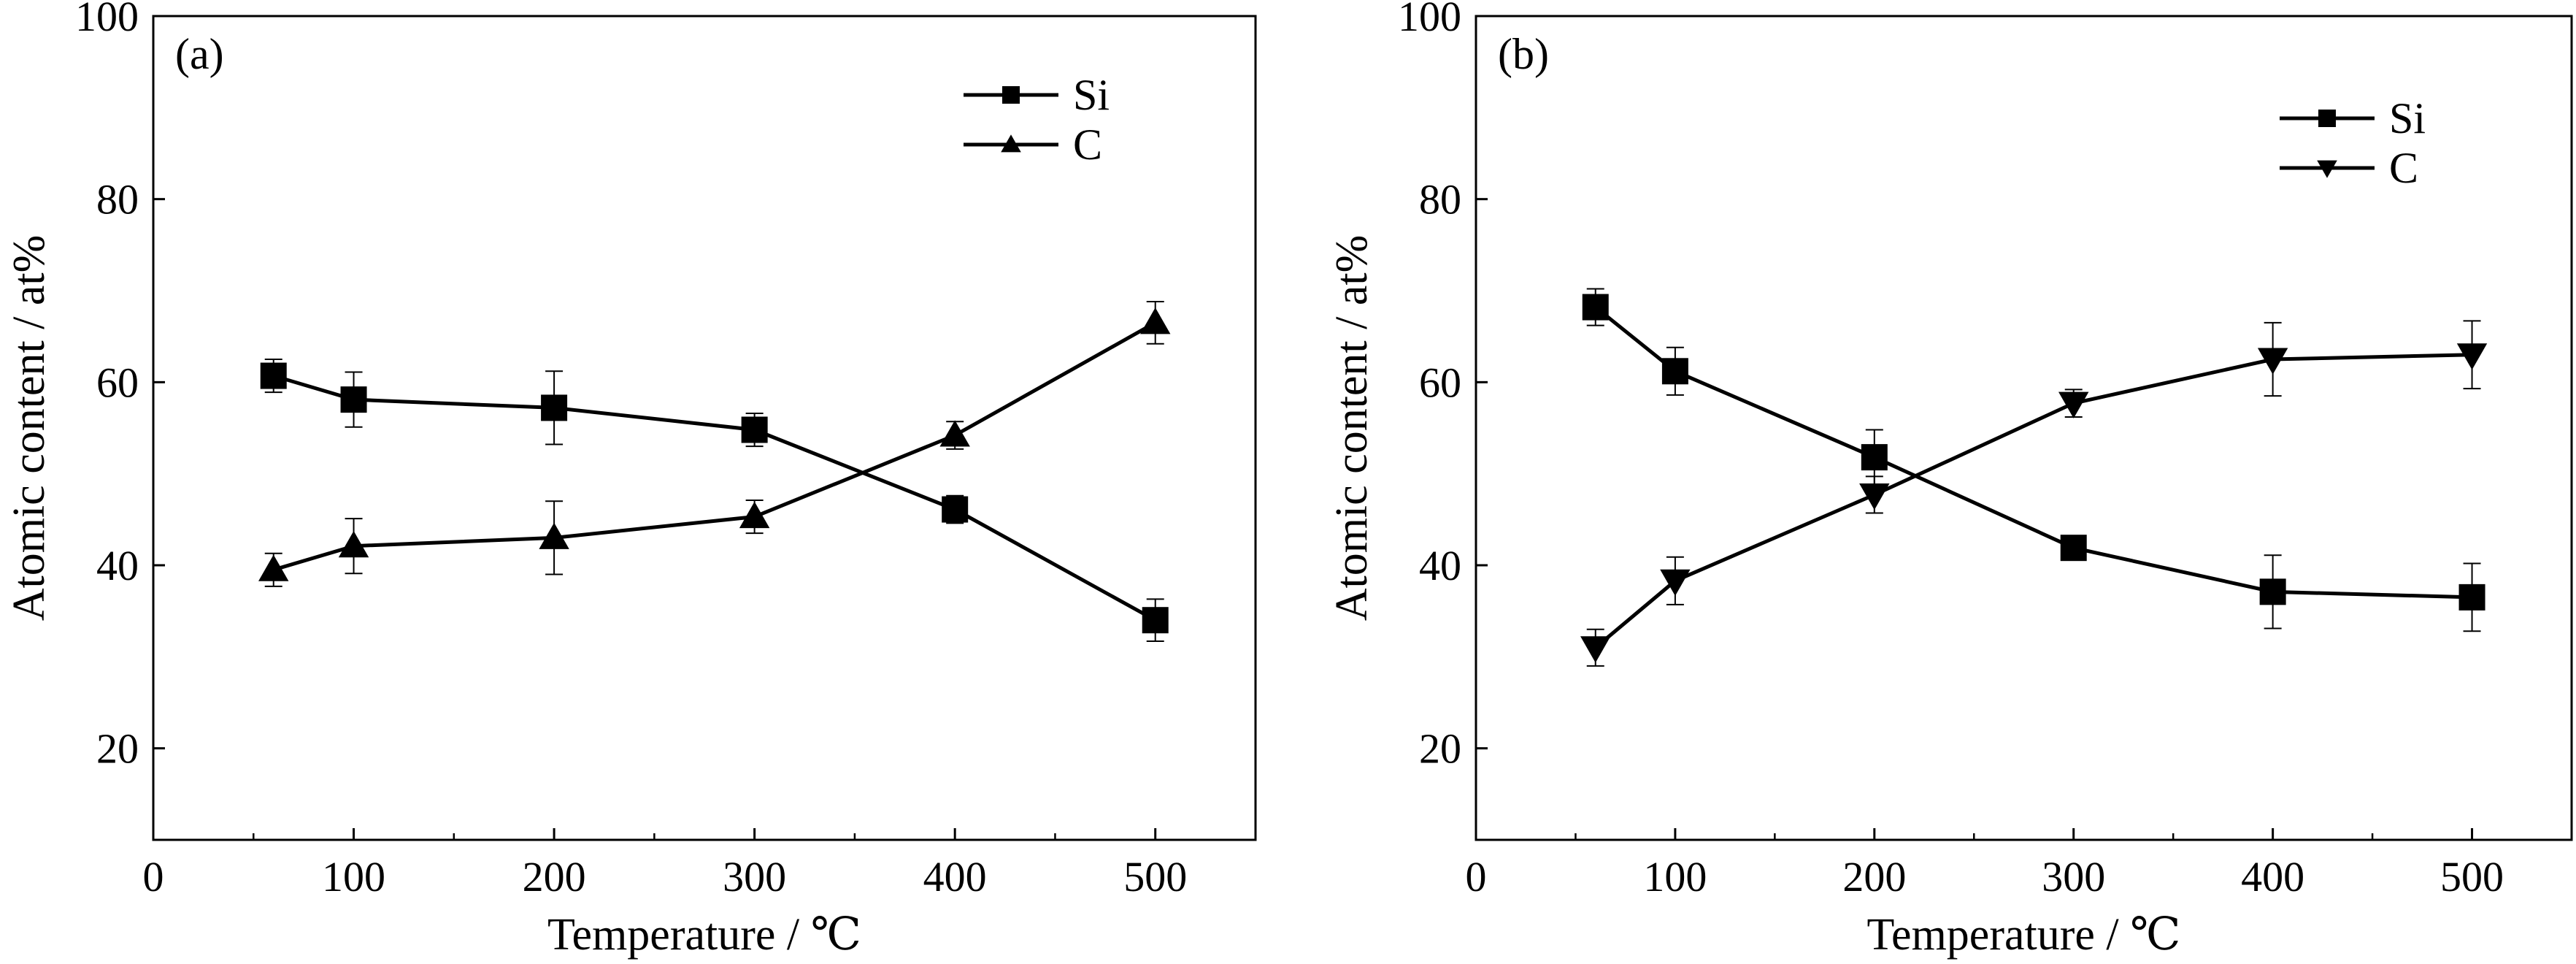  I want to click on panel-label: (b), so click(1523, 54).